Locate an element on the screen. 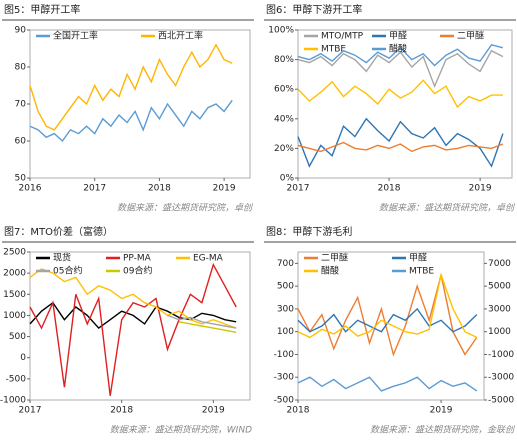 This screenshot has height=440, width=517. y-tick-label: 40% is located at coordinates (284, 119).